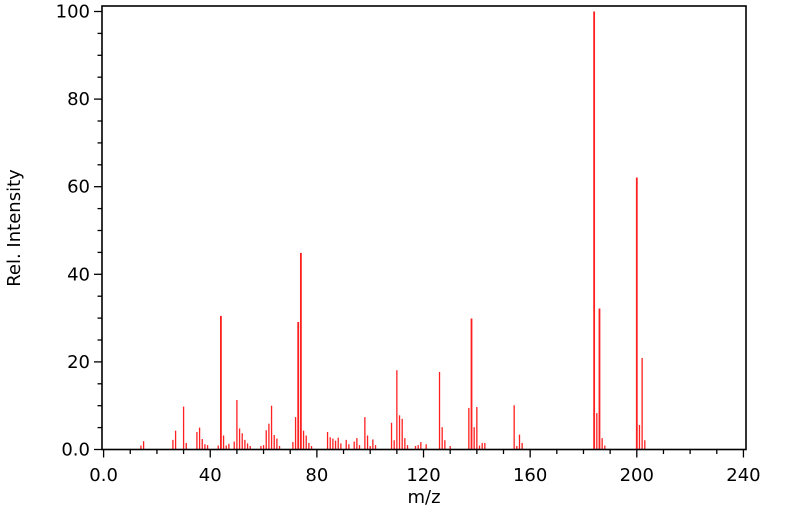  I want to click on y-tick-label-80: 80, so click(78, 99).